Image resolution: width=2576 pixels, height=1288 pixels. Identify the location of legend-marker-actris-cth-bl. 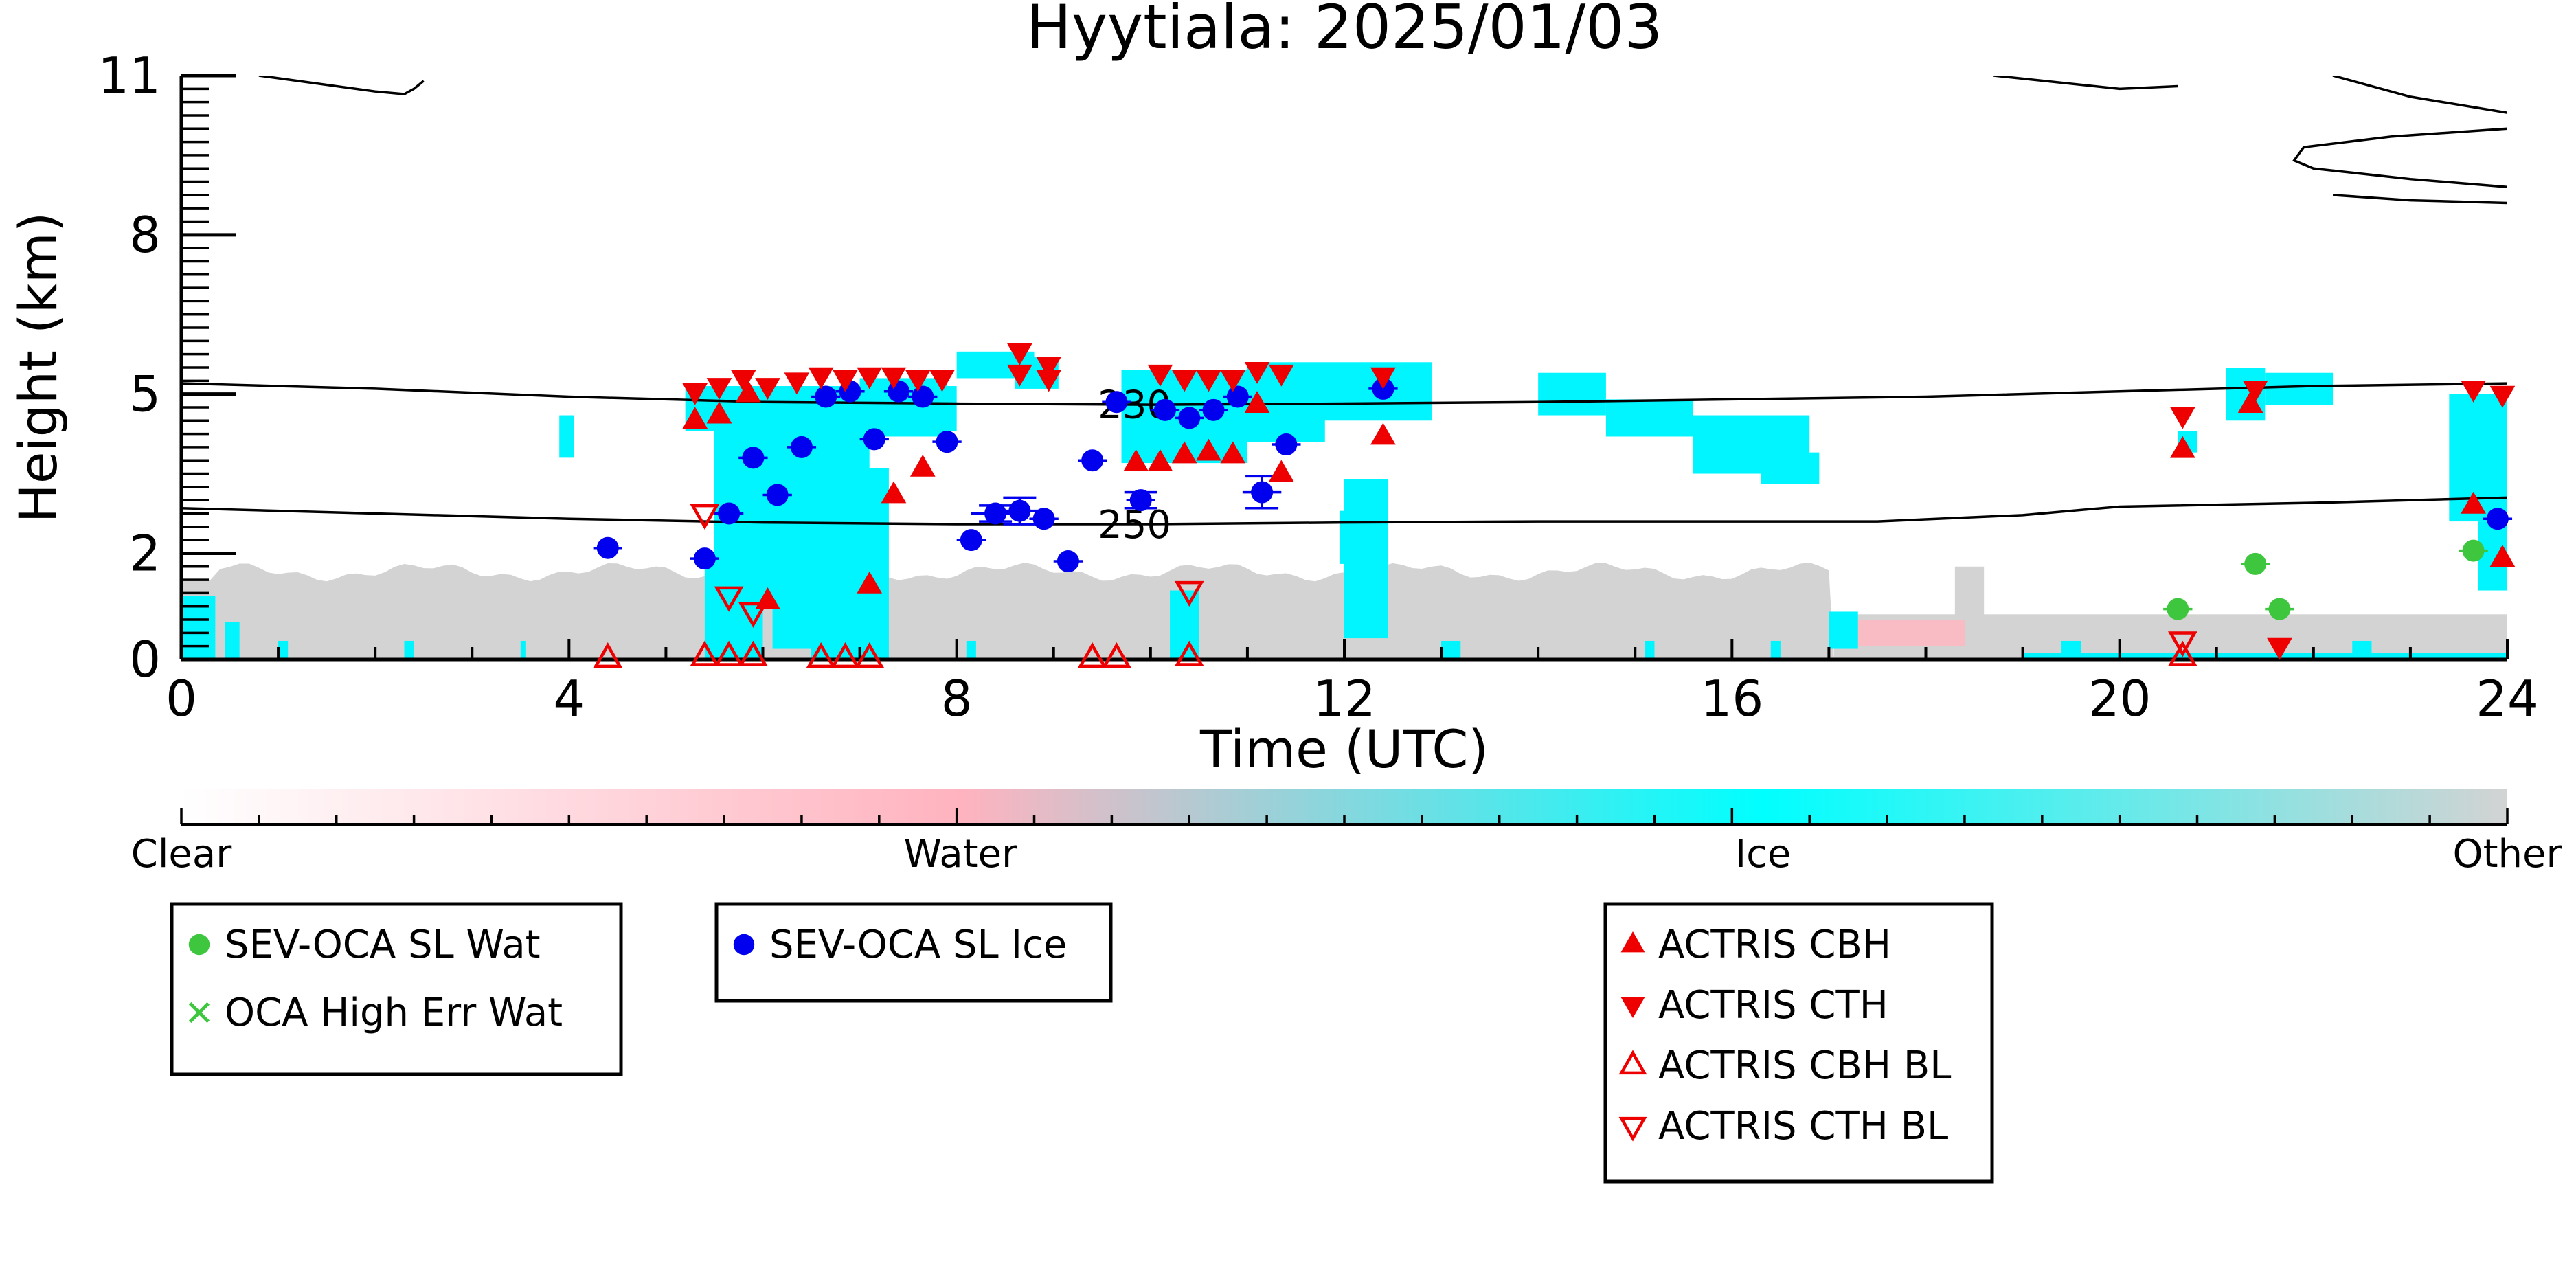
(1632, 1129).